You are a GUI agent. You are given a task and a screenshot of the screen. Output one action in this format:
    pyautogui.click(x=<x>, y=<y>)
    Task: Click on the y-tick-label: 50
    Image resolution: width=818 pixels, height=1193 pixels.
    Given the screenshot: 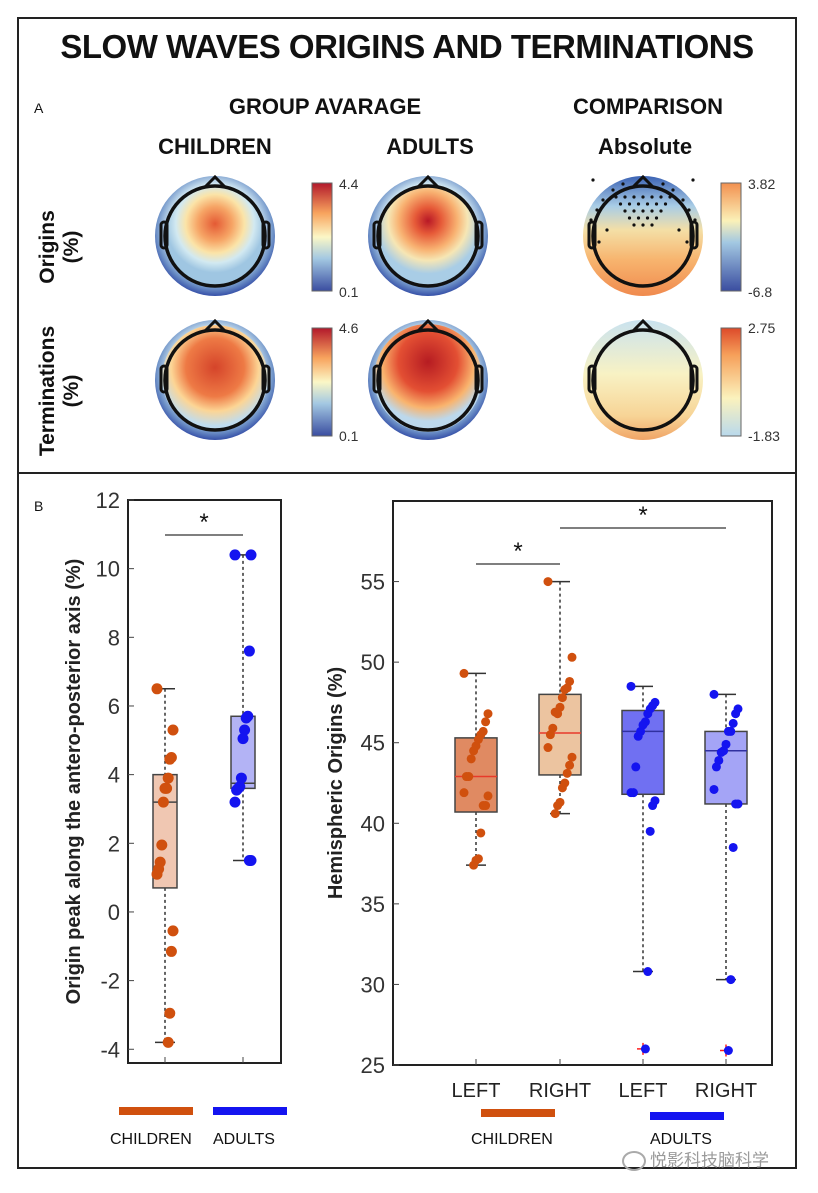 What is the action you would take?
    pyautogui.click(x=373, y=662)
    